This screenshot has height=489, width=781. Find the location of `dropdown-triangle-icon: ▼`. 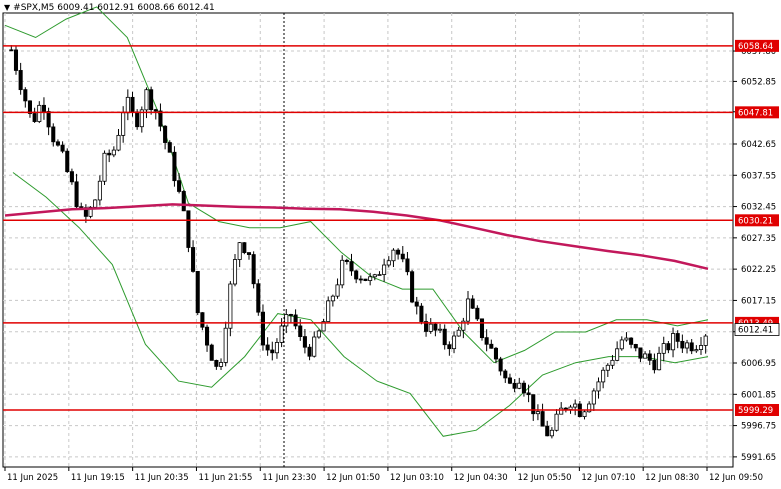

dropdown-triangle-icon: ▼ is located at coordinates (7, 7).